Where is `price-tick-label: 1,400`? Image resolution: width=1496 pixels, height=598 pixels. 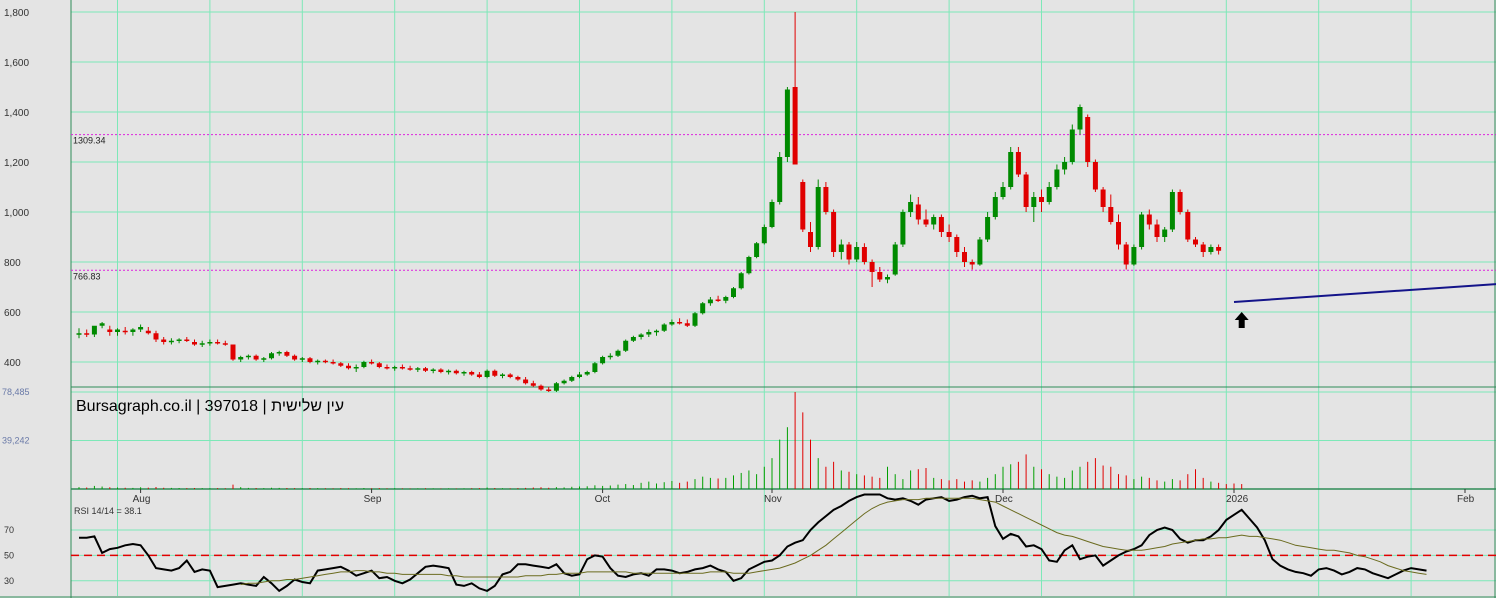 price-tick-label: 1,400 is located at coordinates (16, 113).